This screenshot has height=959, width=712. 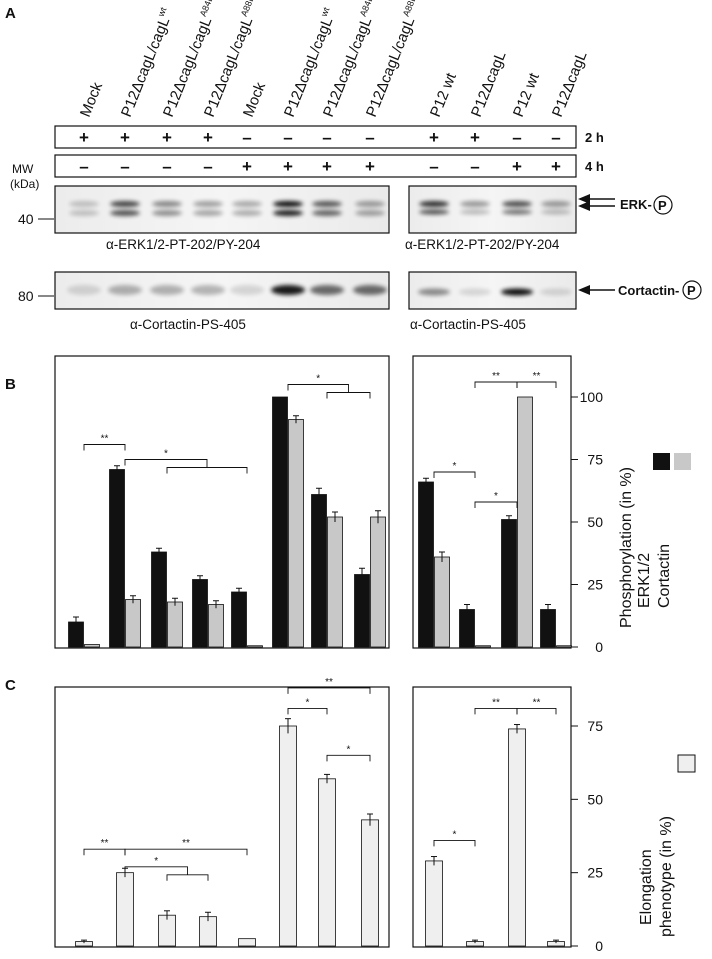 I want to click on panel-c-legend: Elongation phenotype (in %), so click(x=667, y=845).